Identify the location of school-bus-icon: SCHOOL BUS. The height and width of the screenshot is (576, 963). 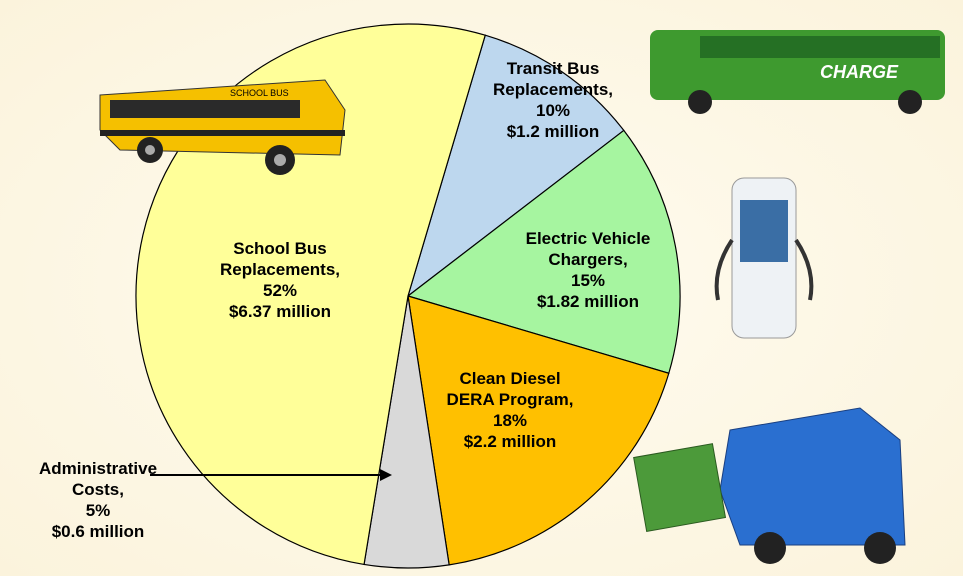
(222, 127).